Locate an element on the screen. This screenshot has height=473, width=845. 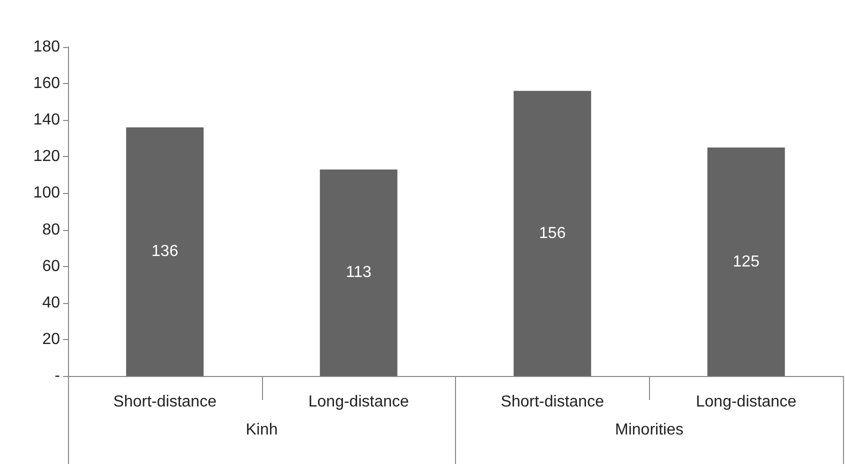
y-tick-label: 100 is located at coordinates (46, 193).